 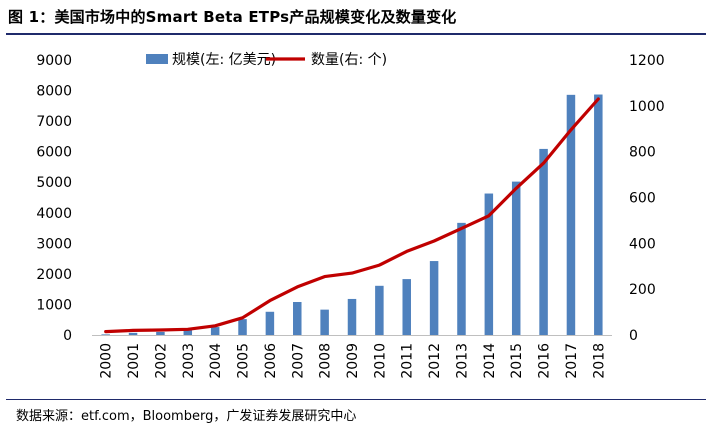 What do you see at coordinates (545, 361) in the screenshot?
I see `x-axis-tick-label: 2016` at bounding box center [545, 361].